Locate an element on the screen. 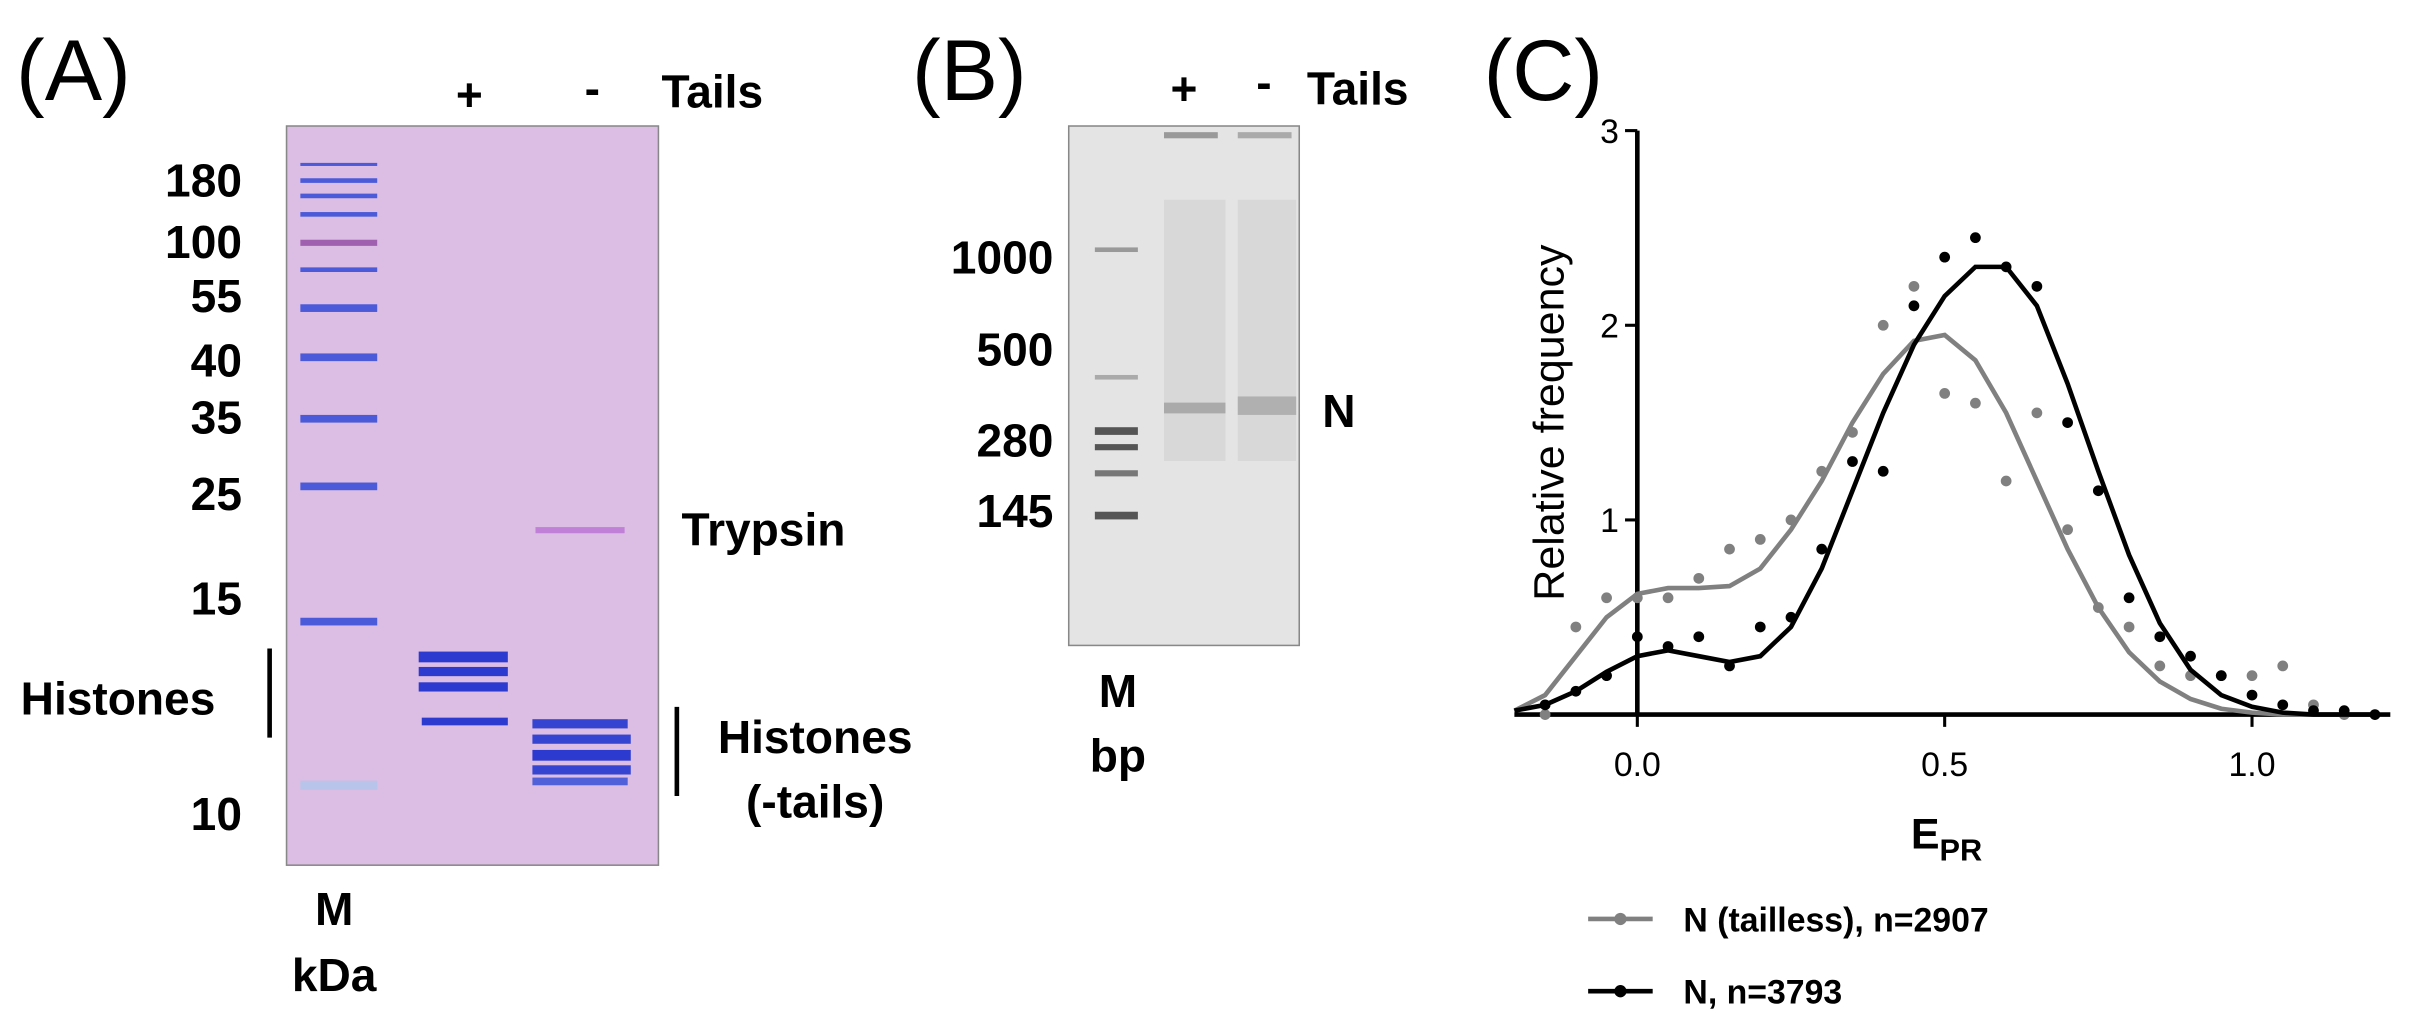  unit-label: bp is located at coordinates (1118, 755).